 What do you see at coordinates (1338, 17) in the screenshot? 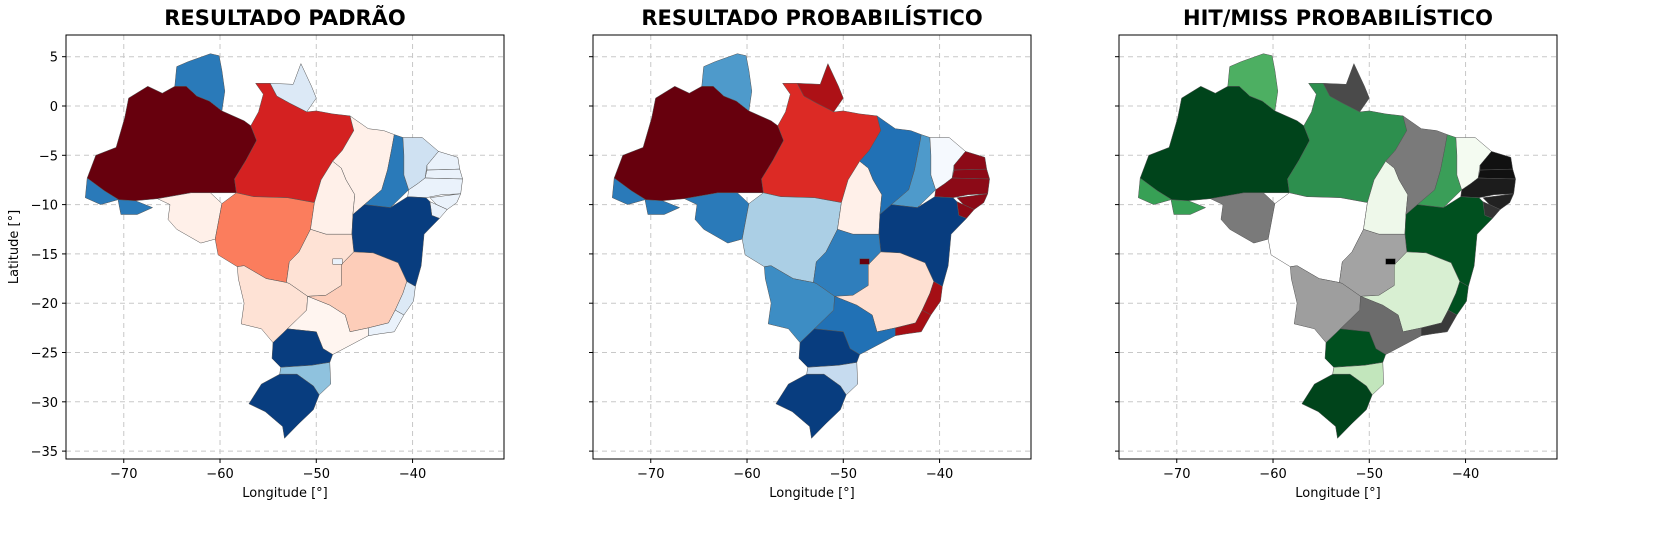
I see `panel-title: HIT/MISS PROBABILÍSTICO` at bounding box center [1338, 17].